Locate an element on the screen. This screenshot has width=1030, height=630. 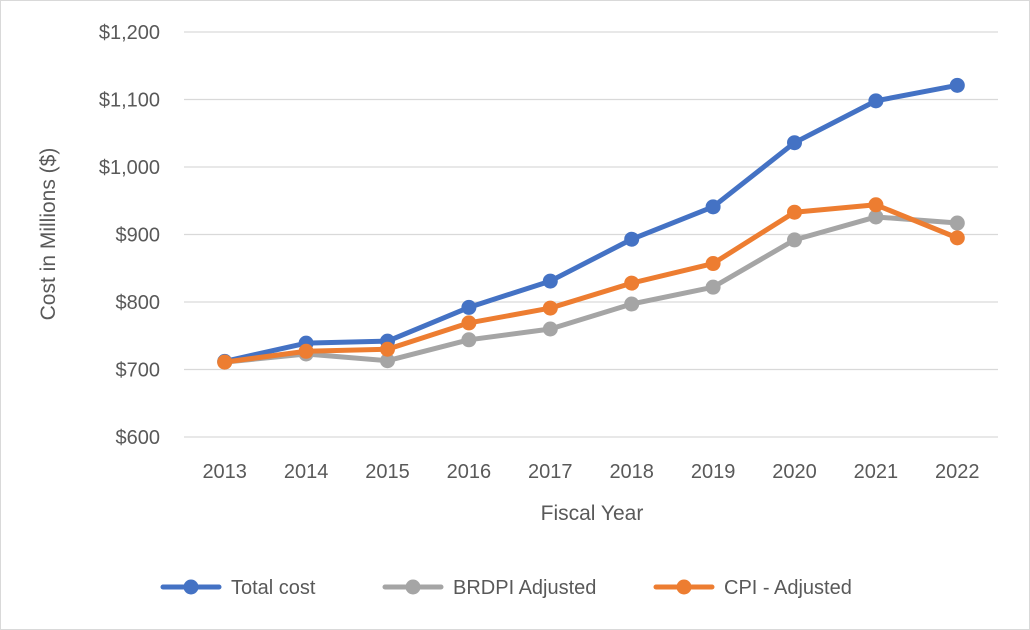
legend: Total cost BRDPI Adjusted CPI - Adjusted is located at coordinates (506, 588).